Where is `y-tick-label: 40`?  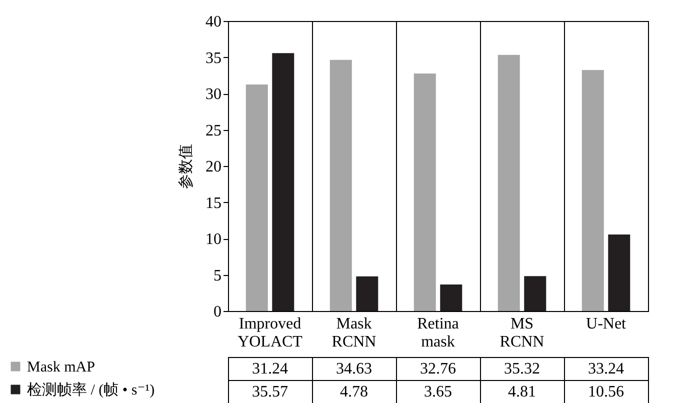 y-tick-label: 40 is located at coordinates (214, 22).